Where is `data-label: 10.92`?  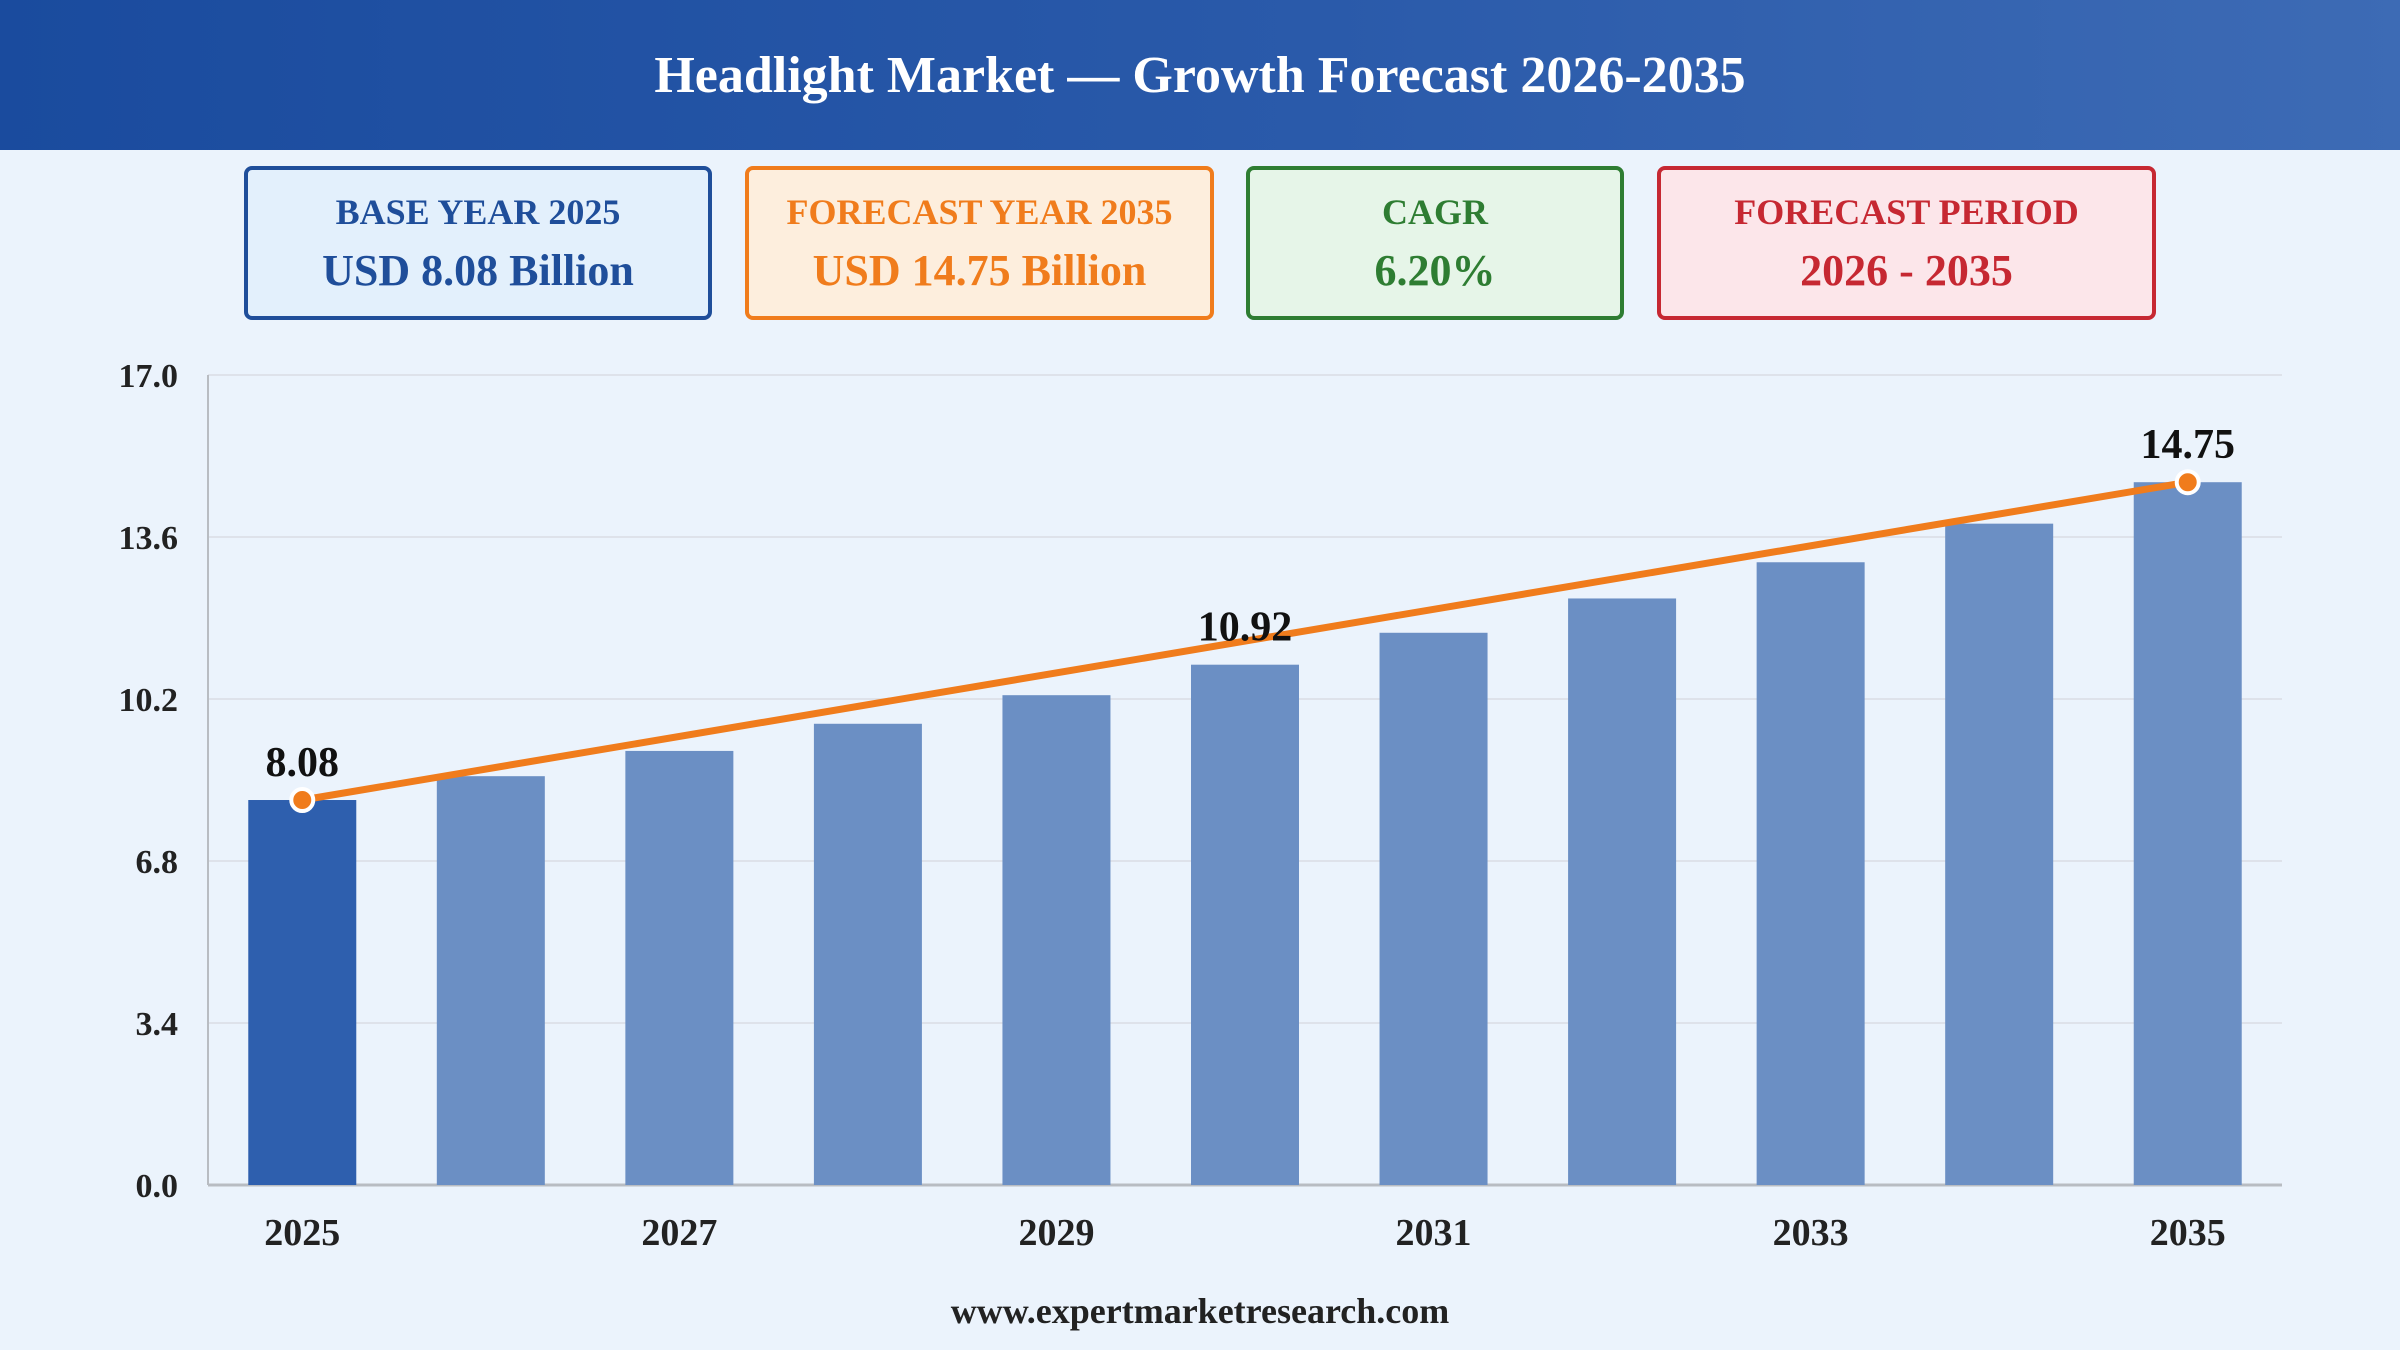
data-label: 10.92 is located at coordinates (1245, 628).